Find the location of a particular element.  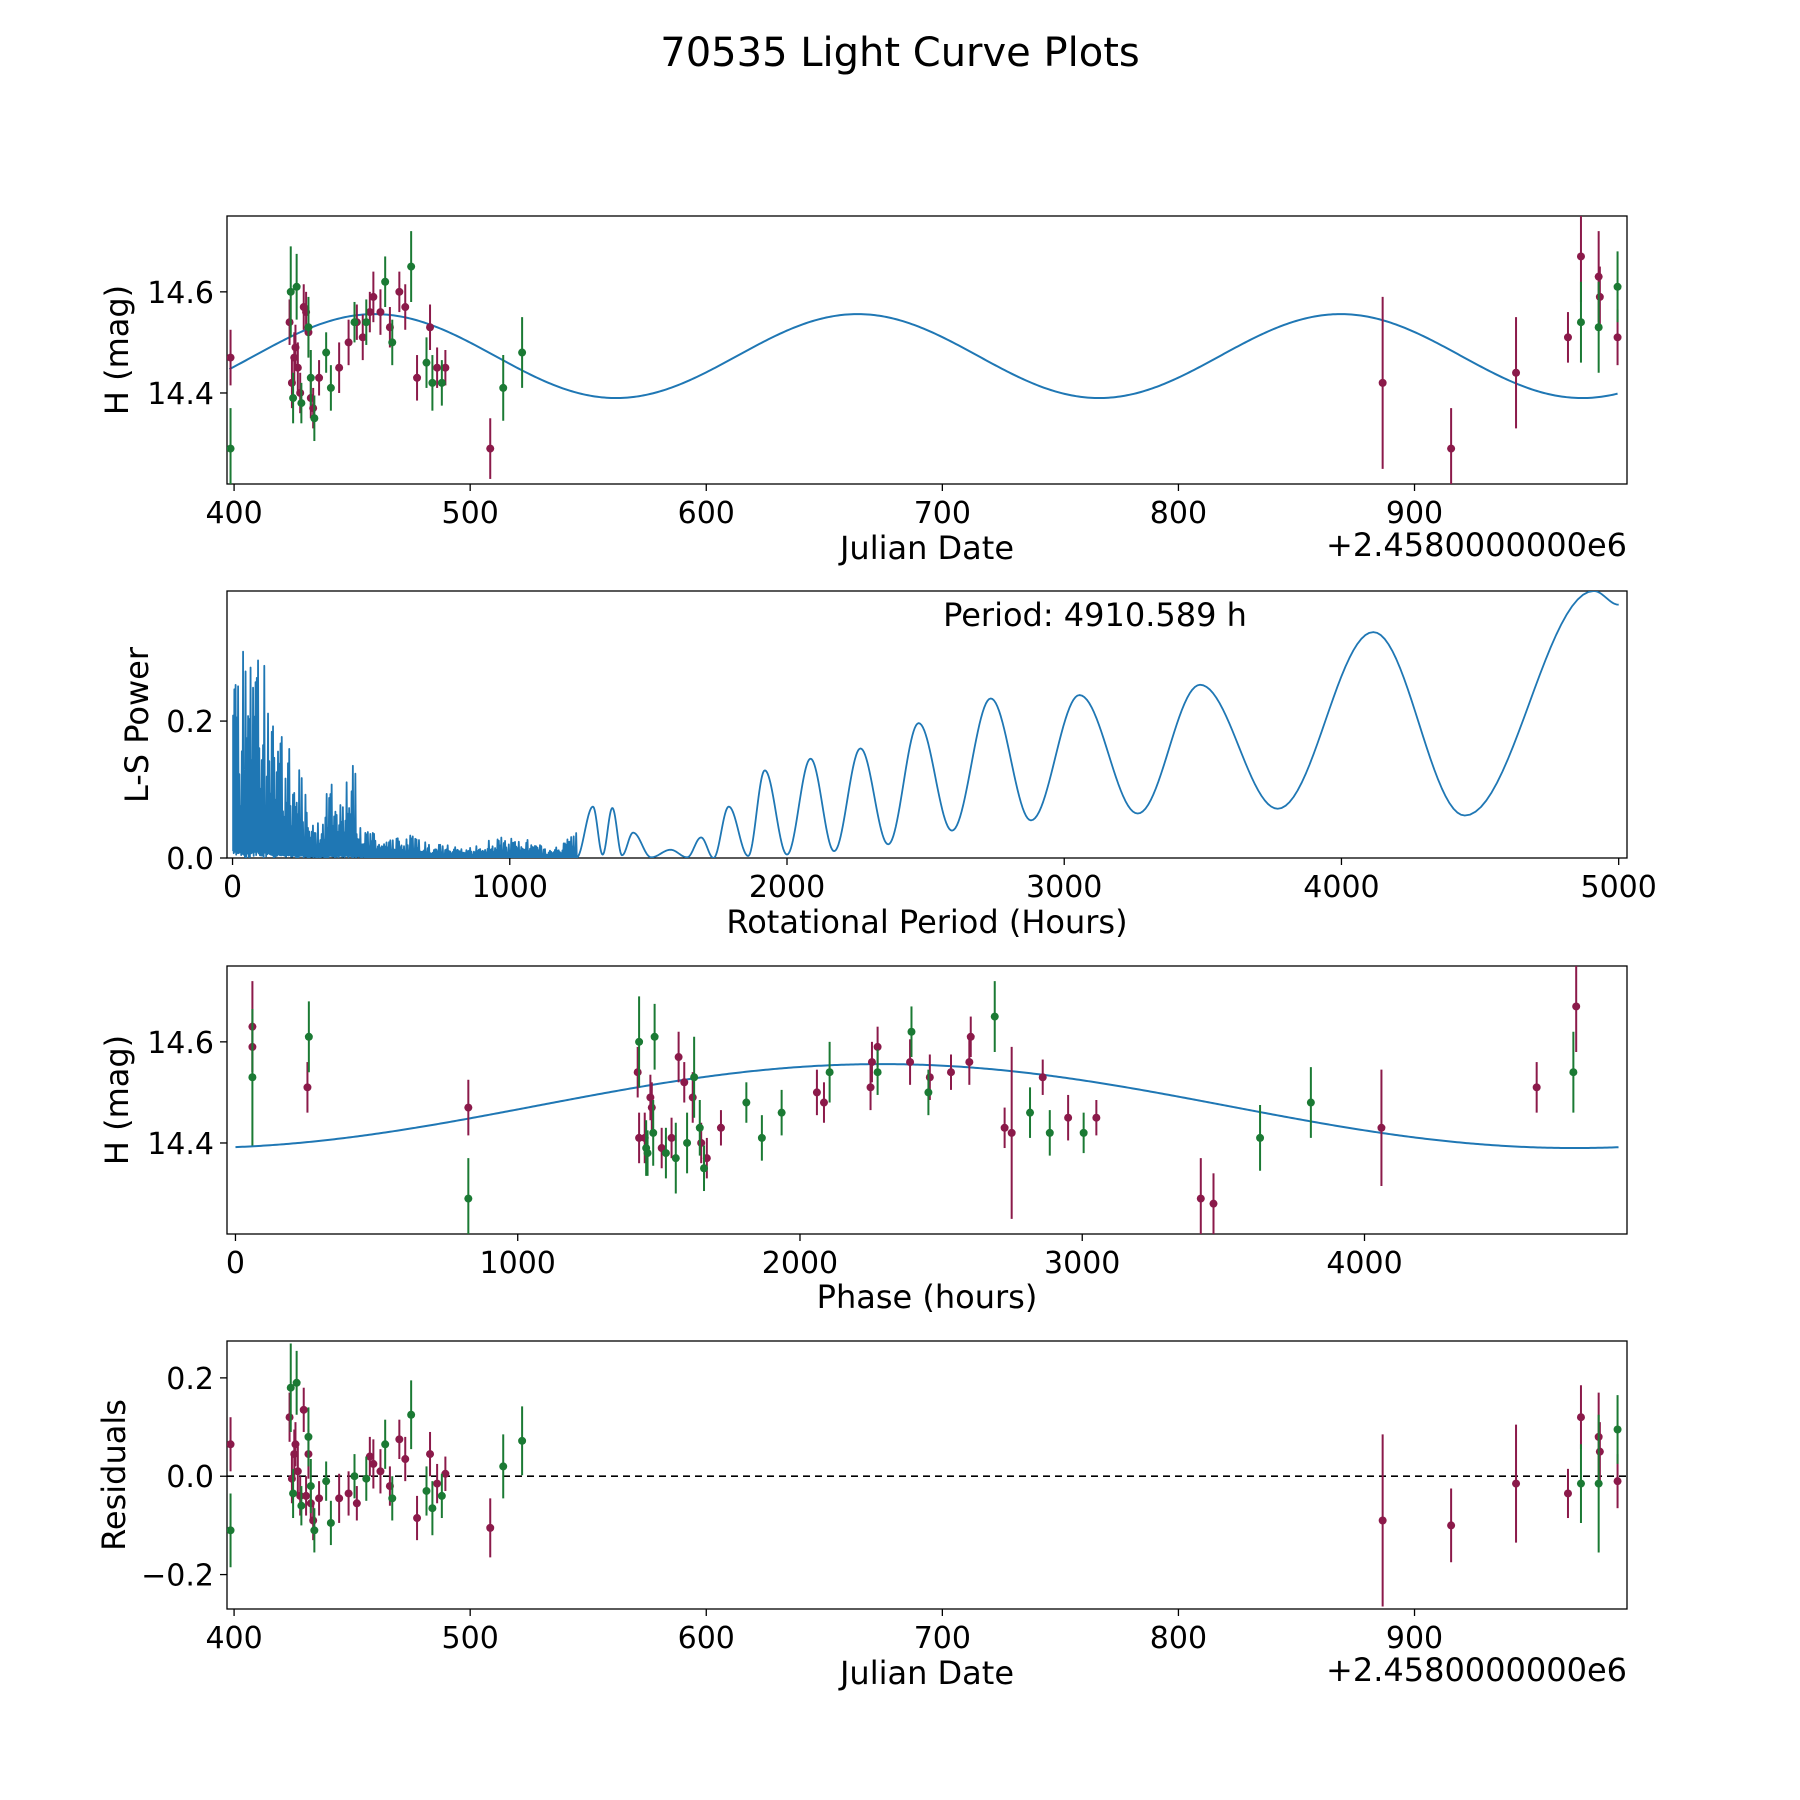

x-tick-label: 5000 is located at coordinates (1619, 887).